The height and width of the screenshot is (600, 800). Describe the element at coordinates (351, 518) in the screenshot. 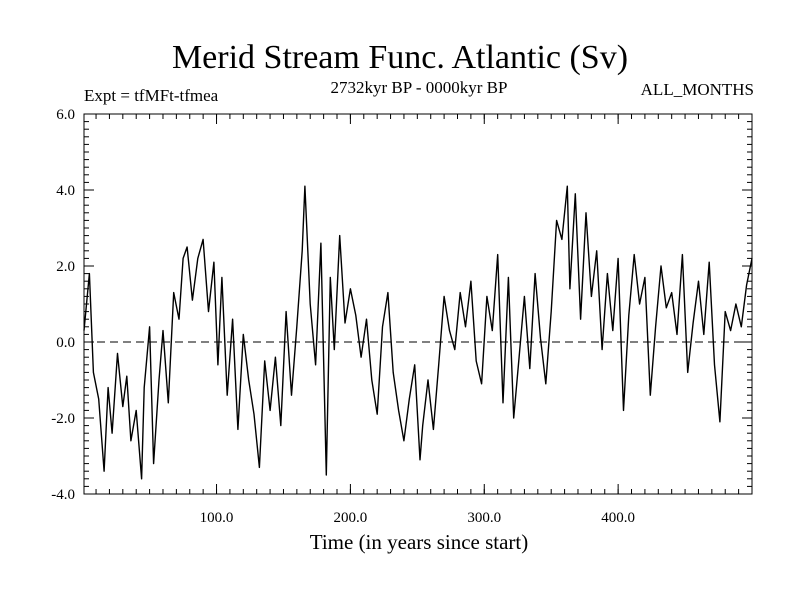

I see `x-tick-label: 200.0` at that location.